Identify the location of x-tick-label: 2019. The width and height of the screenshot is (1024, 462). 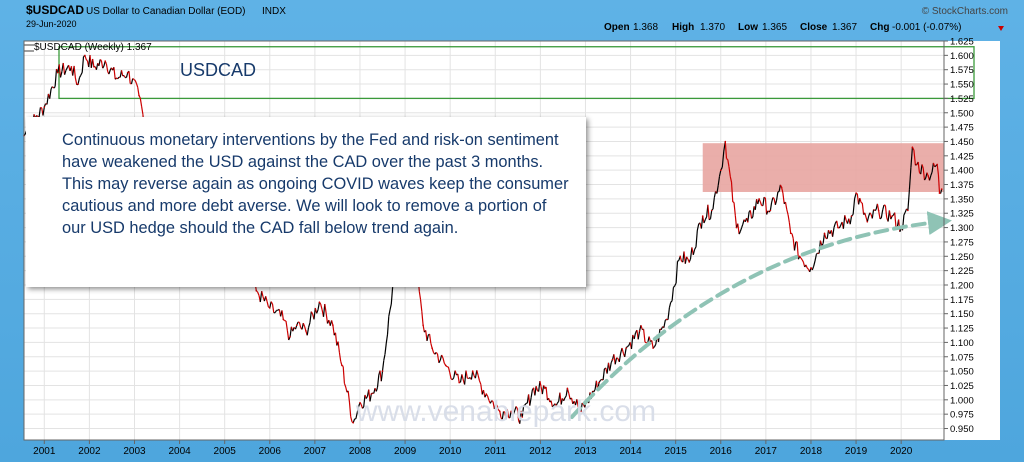
(856, 451).